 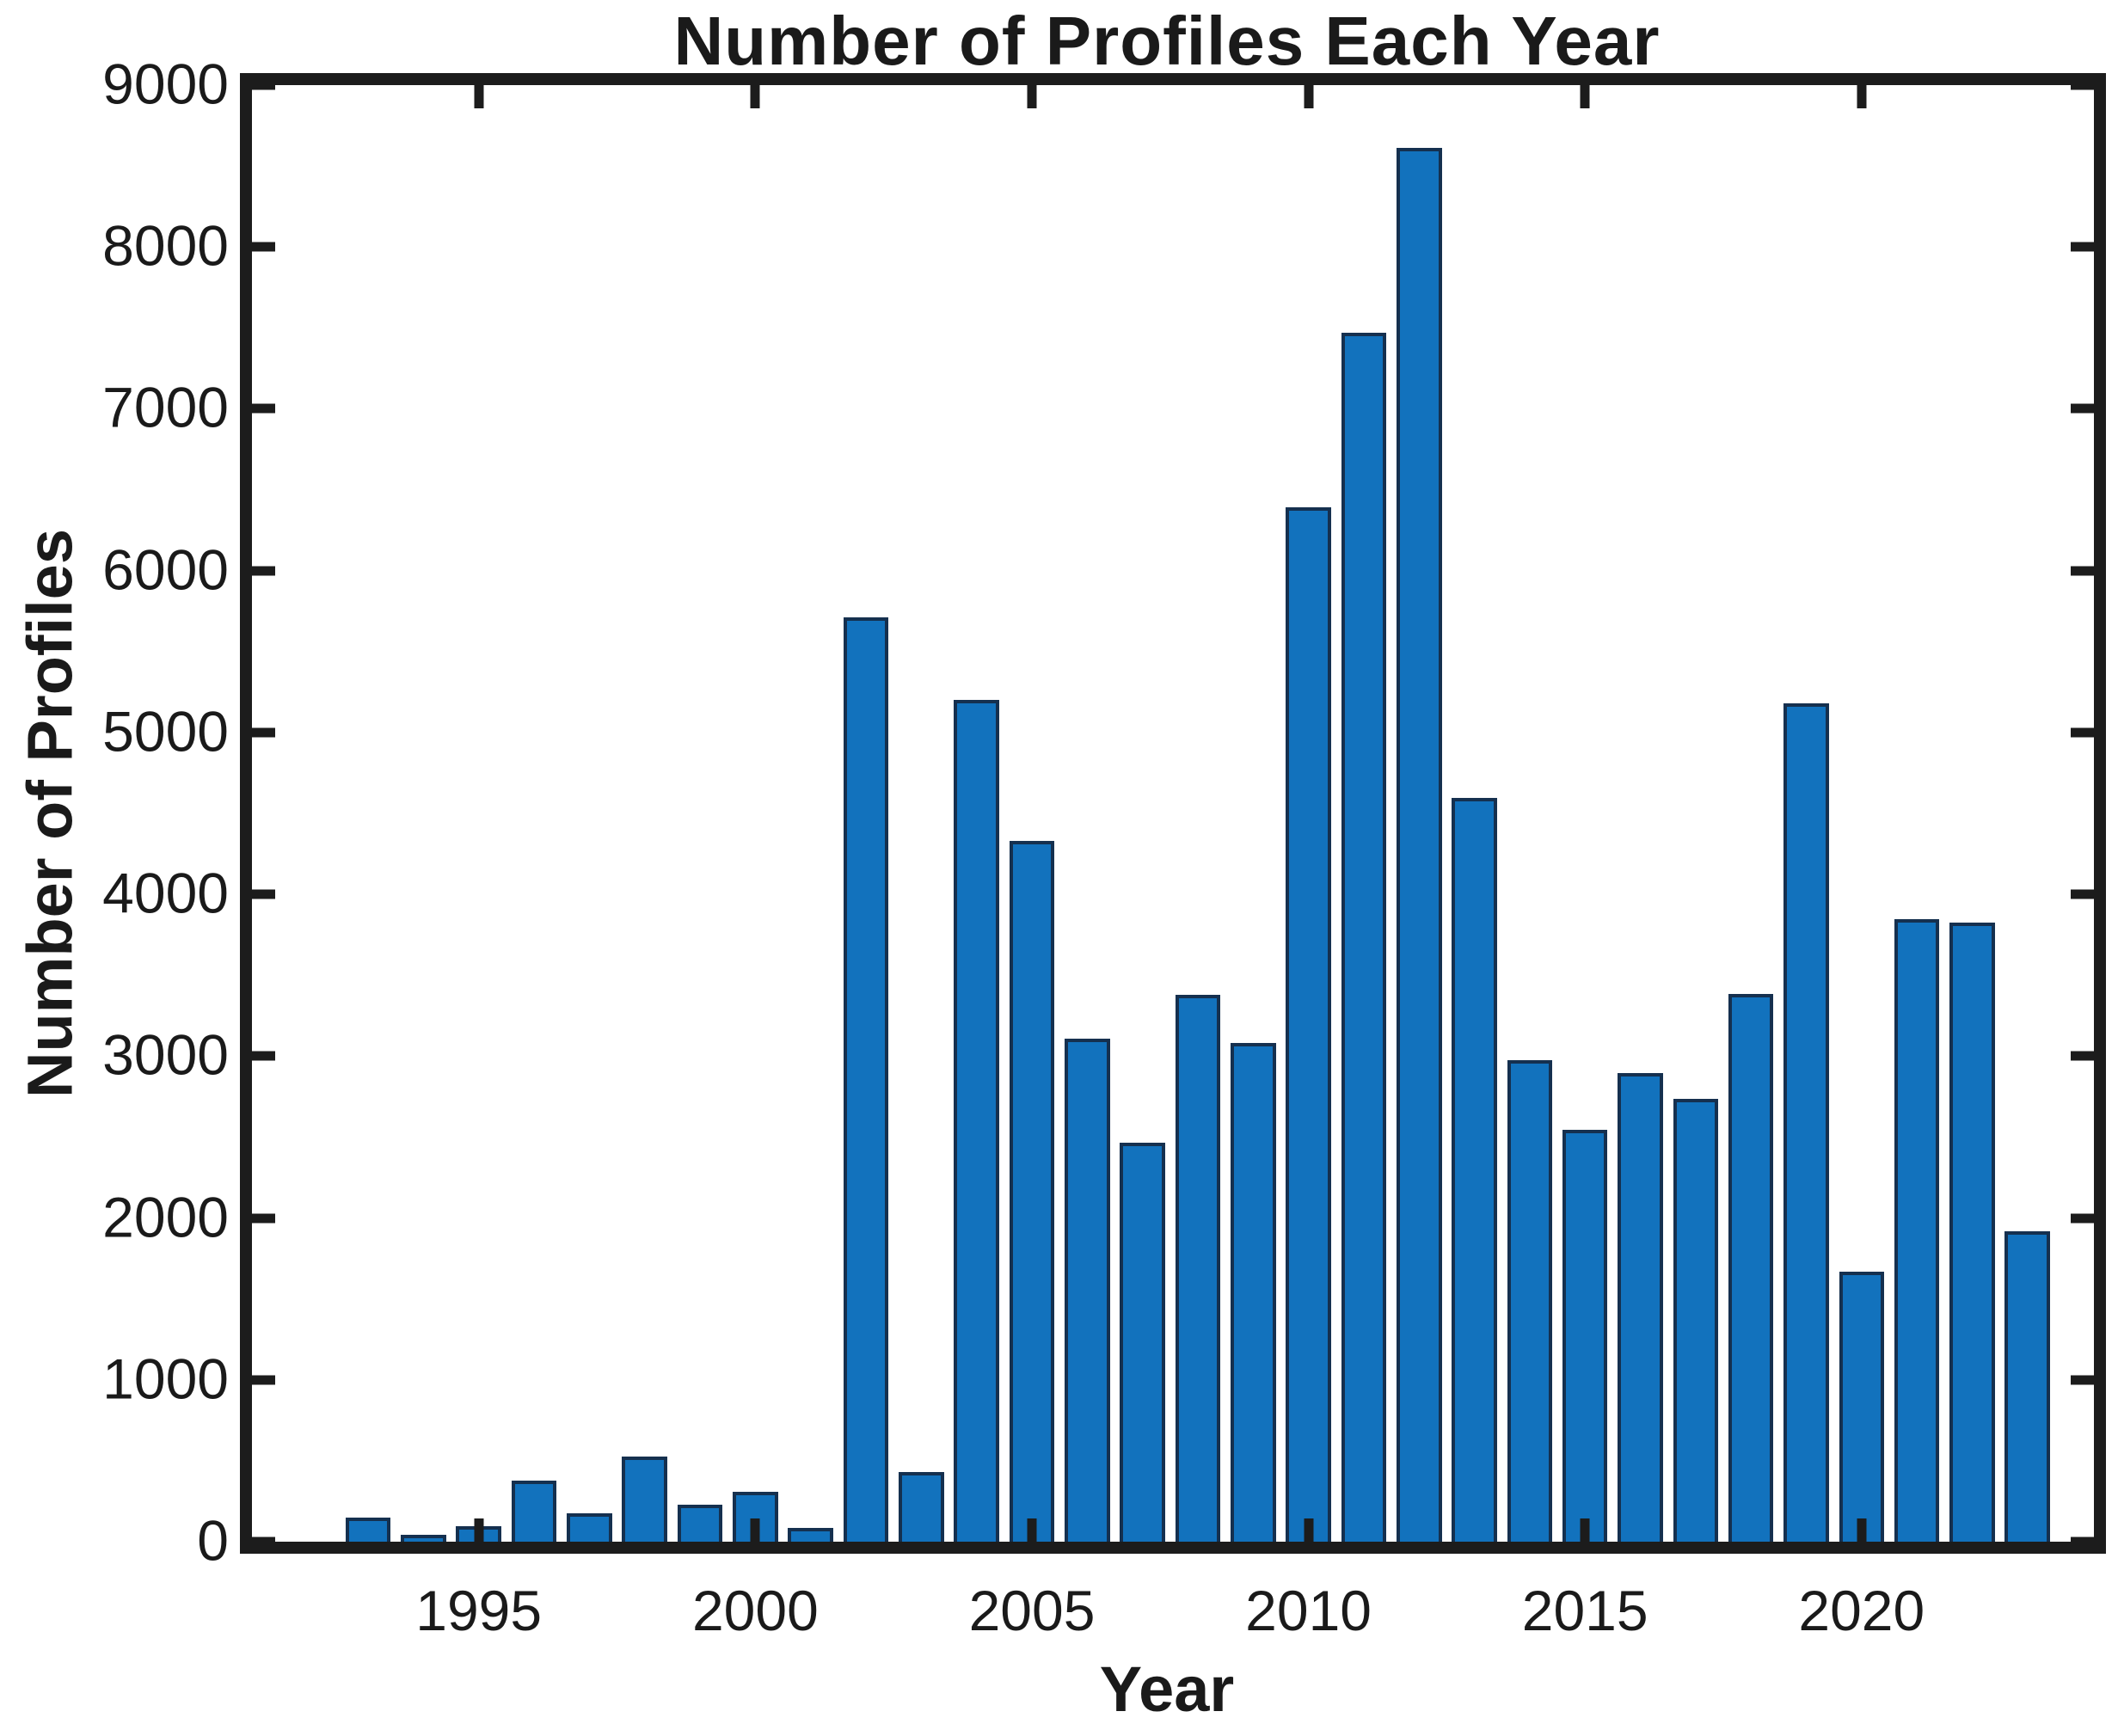 I want to click on bar-2013, so click(x=1474, y=1170).